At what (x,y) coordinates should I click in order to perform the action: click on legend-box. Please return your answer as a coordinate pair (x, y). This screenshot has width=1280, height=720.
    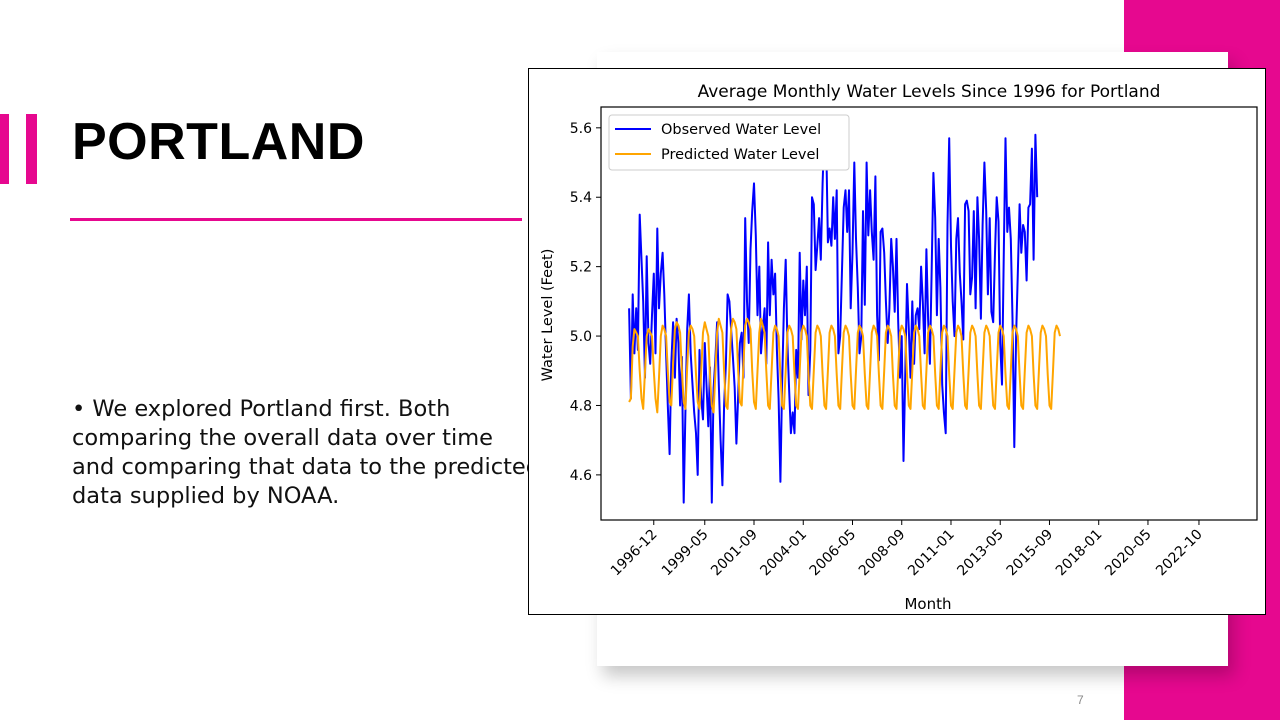
    Looking at the image, I should click on (729, 142).